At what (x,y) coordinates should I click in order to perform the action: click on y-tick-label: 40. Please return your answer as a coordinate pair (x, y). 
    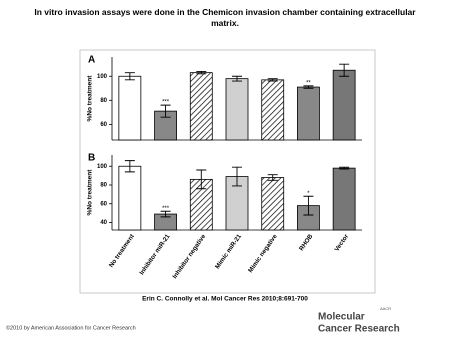
    Looking at the image, I should click on (103, 223).